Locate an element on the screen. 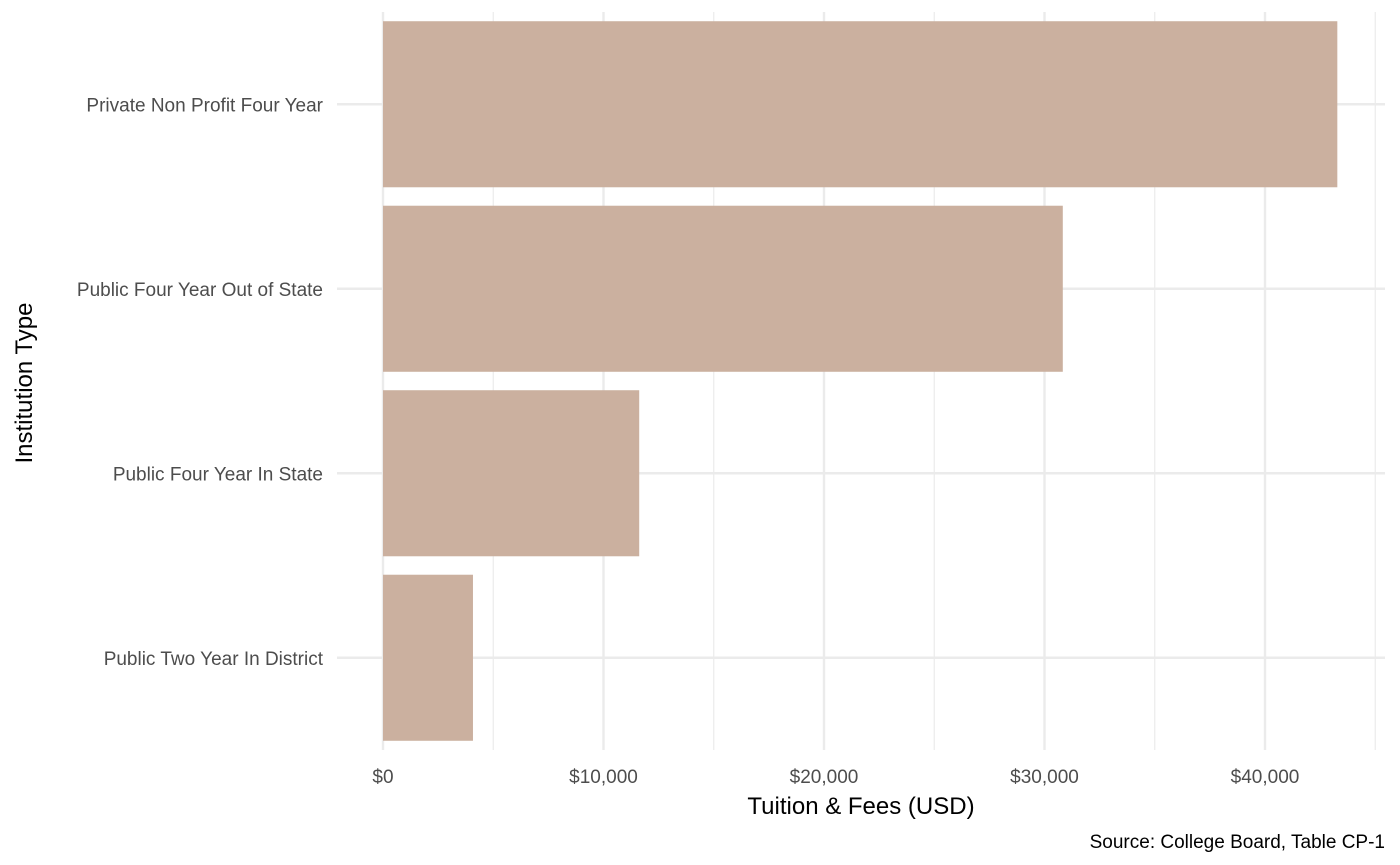 The image size is (1400, 865). y-tick-label: Private Non Profit Four Year is located at coordinates (204, 105).